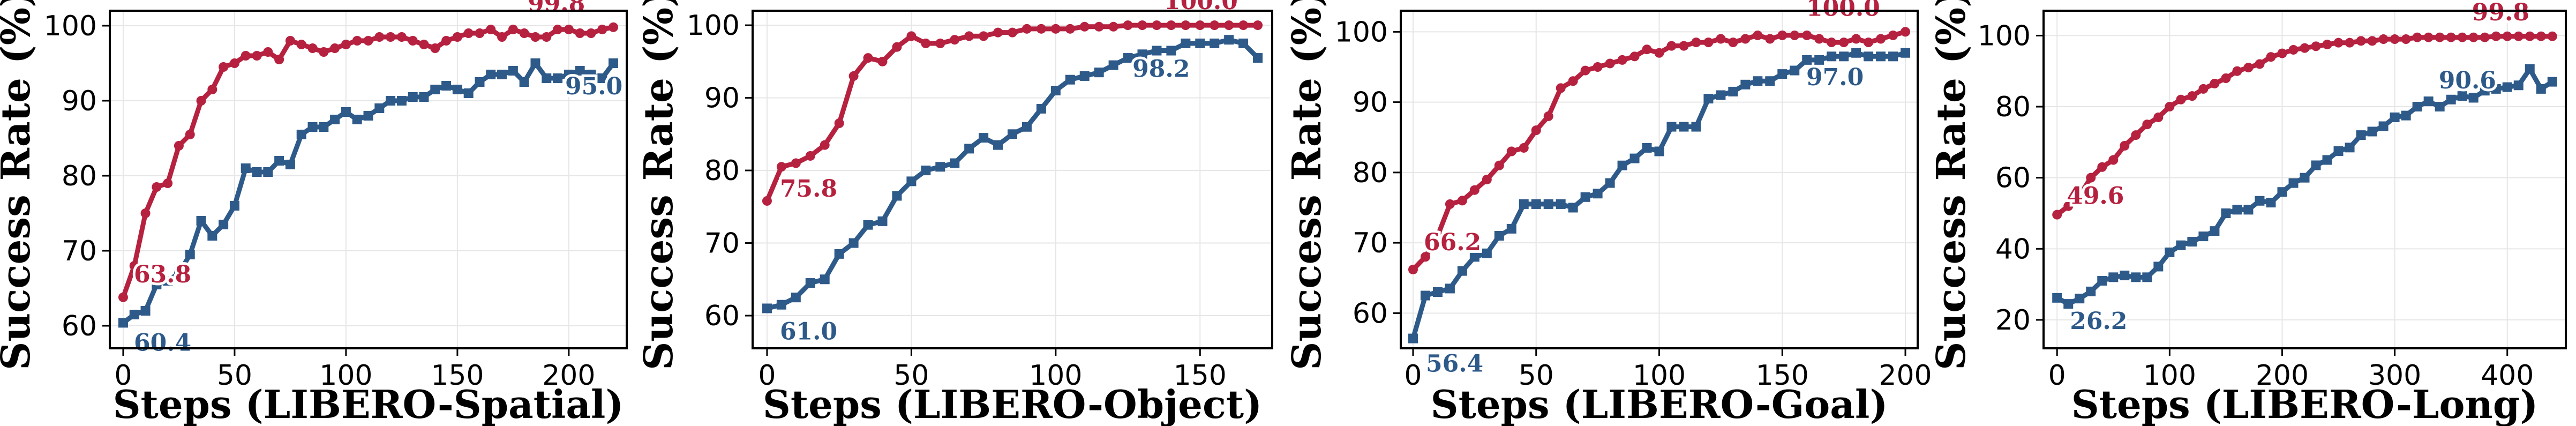 The height and width of the screenshot is (426, 2576). What do you see at coordinates (2507, 376) in the screenshot?
I see `x-tick-label: 400` at bounding box center [2507, 376].